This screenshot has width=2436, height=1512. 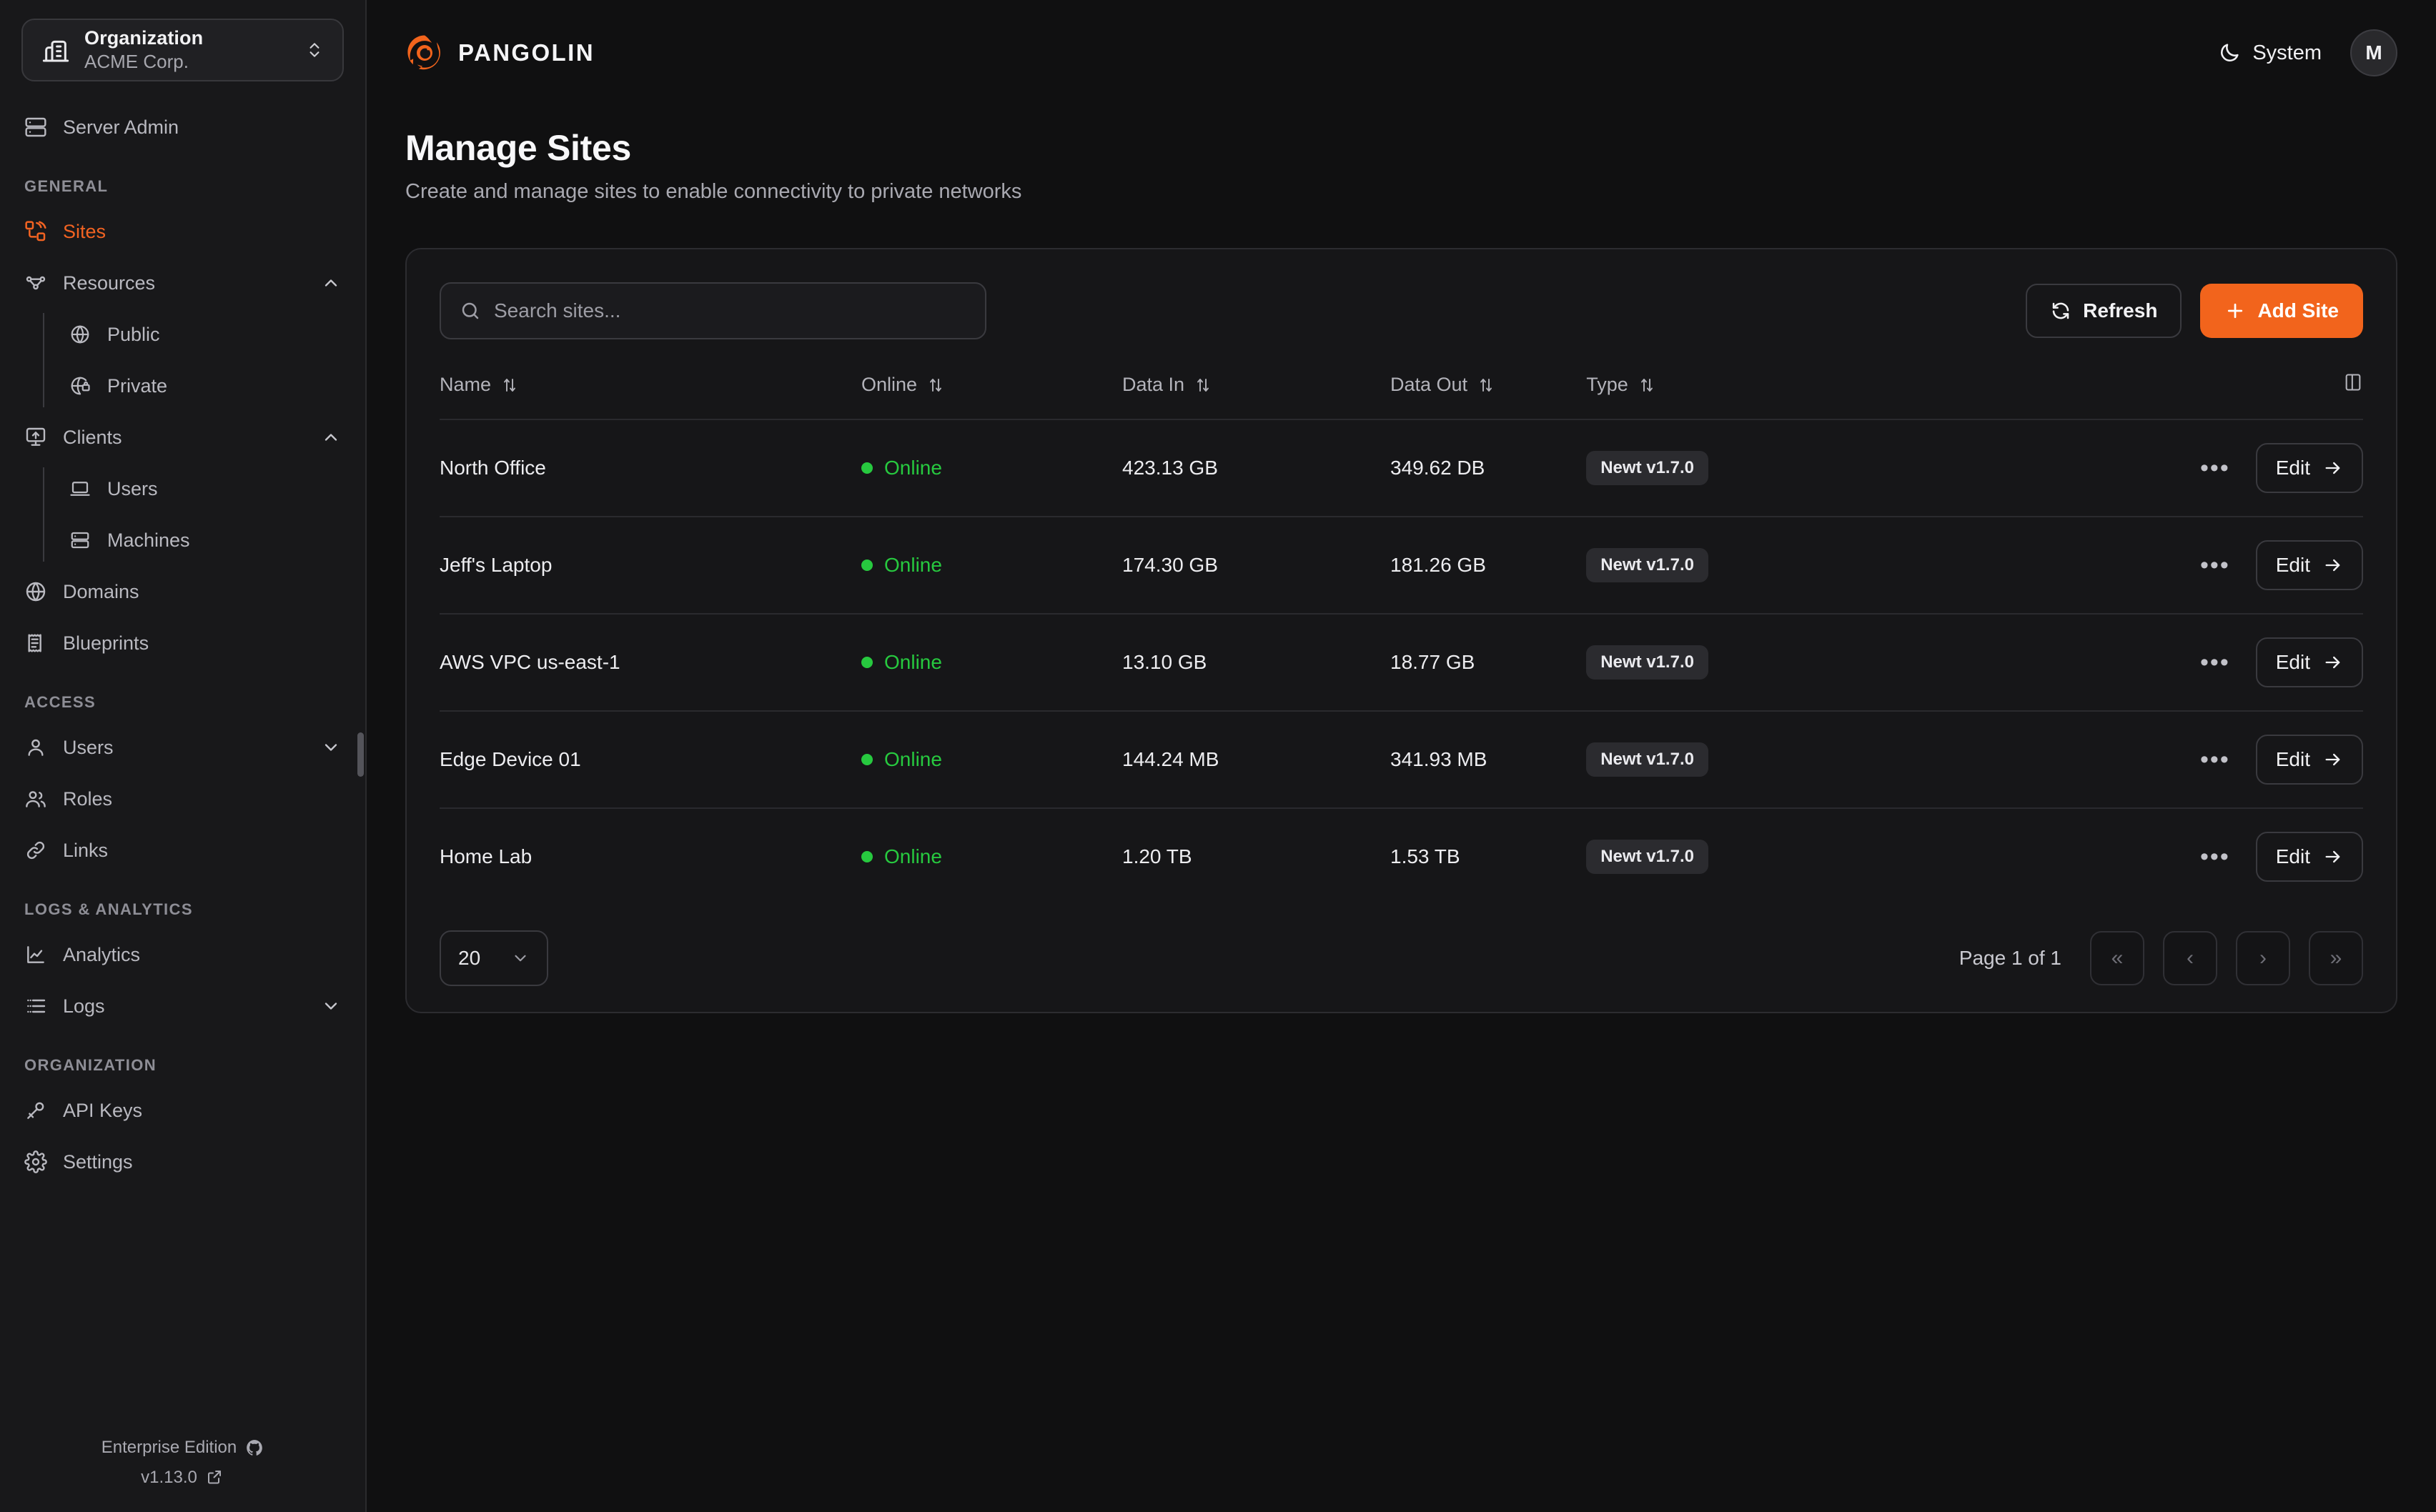 What do you see at coordinates (182, 1110) in the screenshot?
I see `sidebar-item-api-keys: API Keys` at bounding box center [182, 1110].